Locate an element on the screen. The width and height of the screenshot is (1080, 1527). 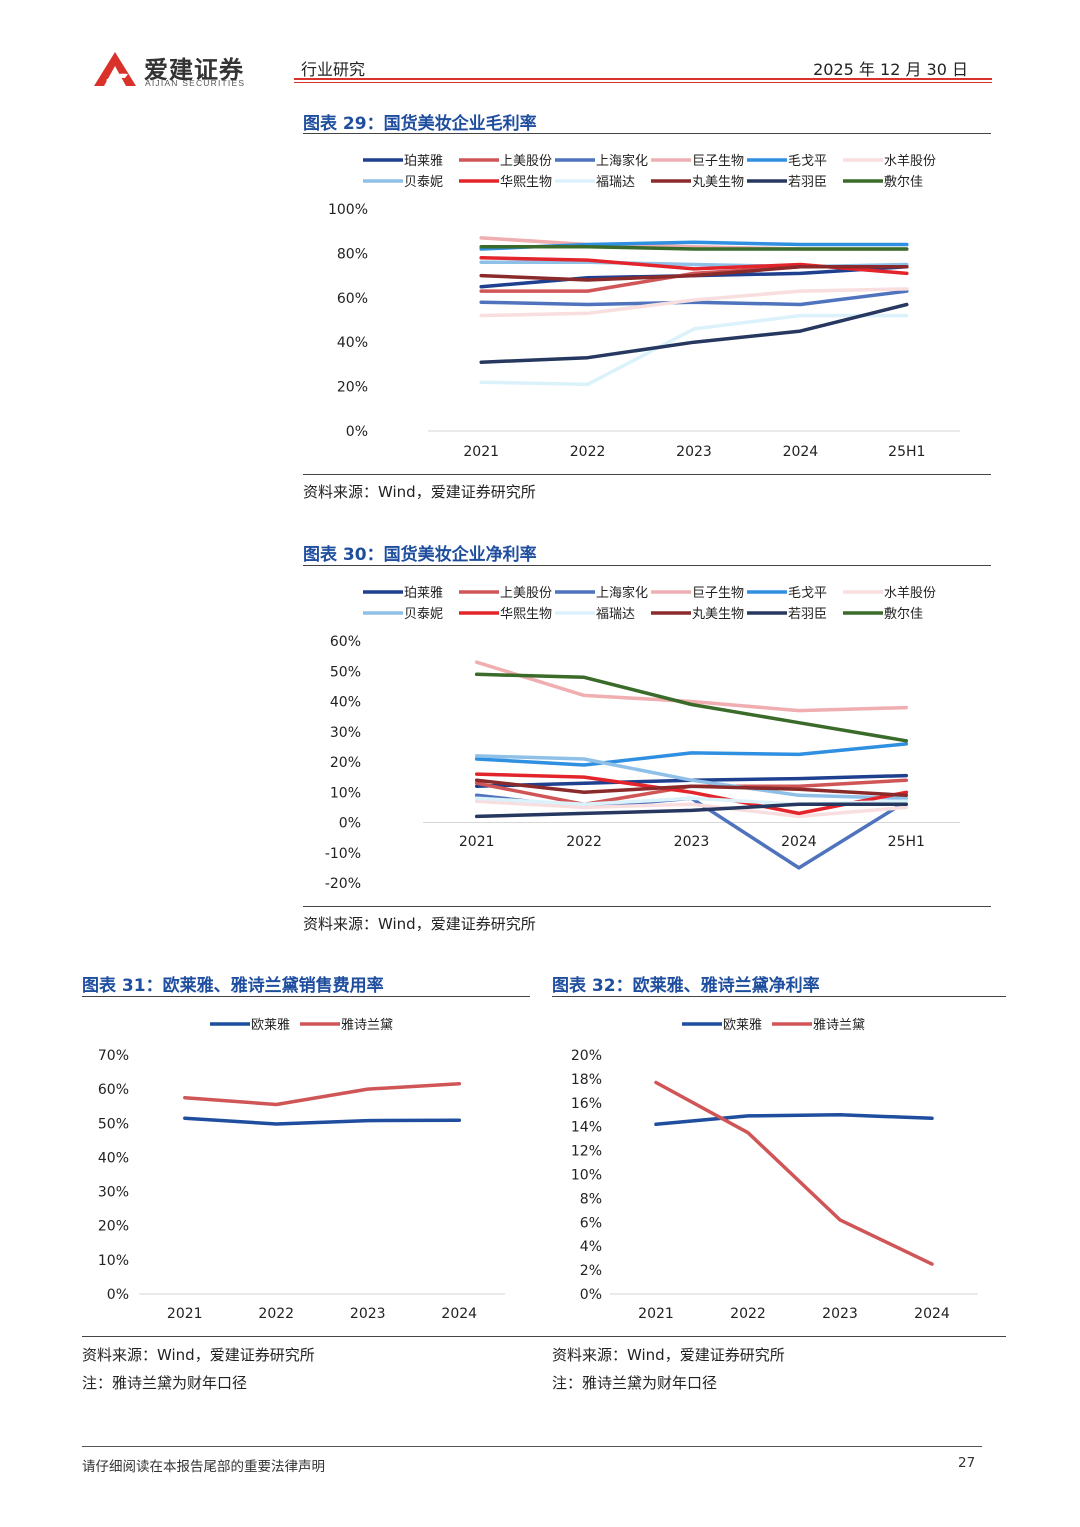
c32-y-tick-label: 16% is located at coordinates (586, 1104).